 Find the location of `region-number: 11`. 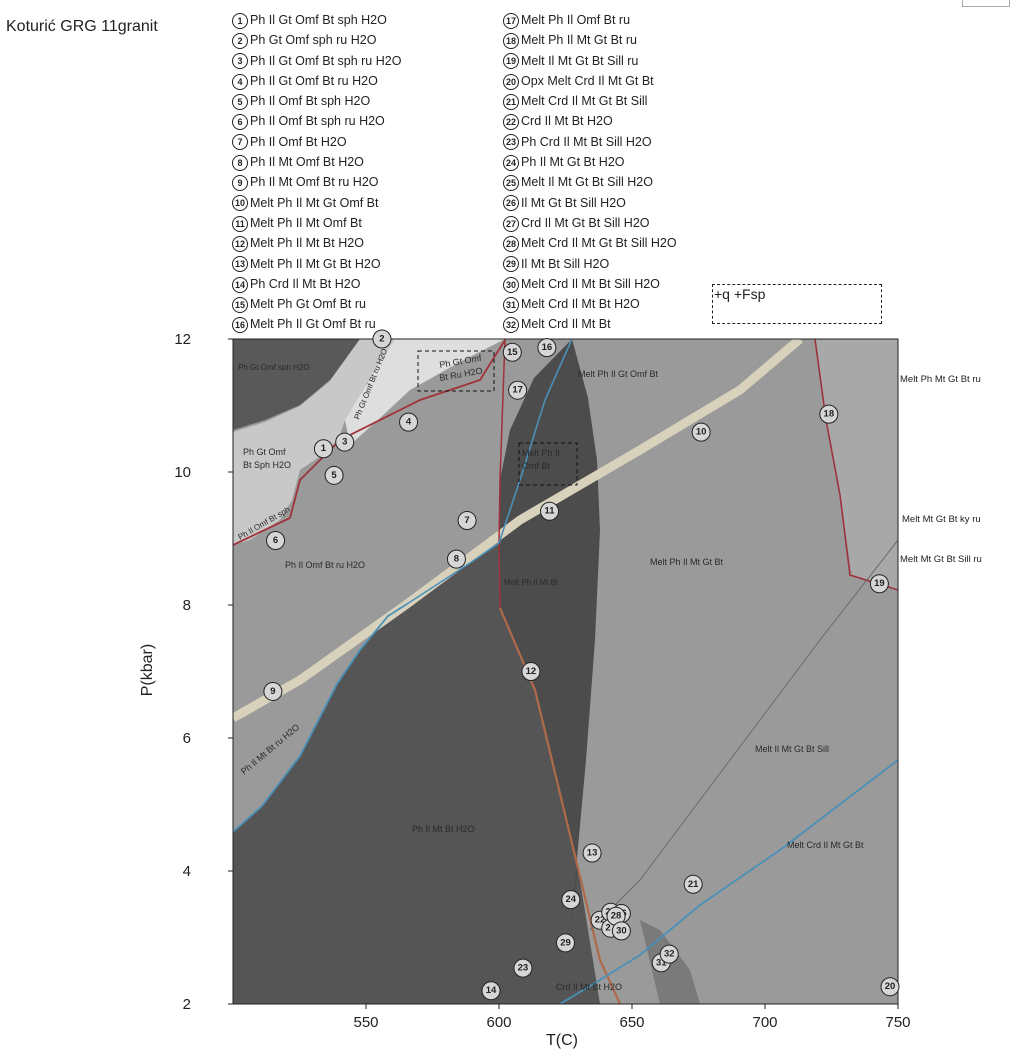

region-number: 11 is located at coordinates (550, 511).